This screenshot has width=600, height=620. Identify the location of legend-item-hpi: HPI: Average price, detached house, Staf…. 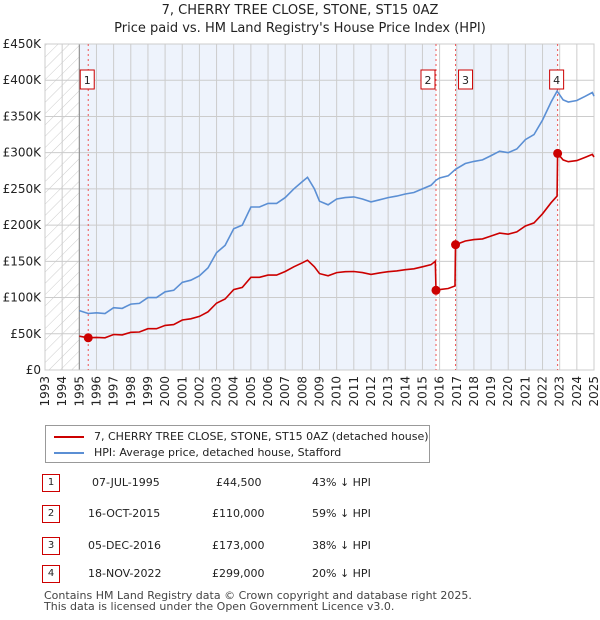
(197, 452).